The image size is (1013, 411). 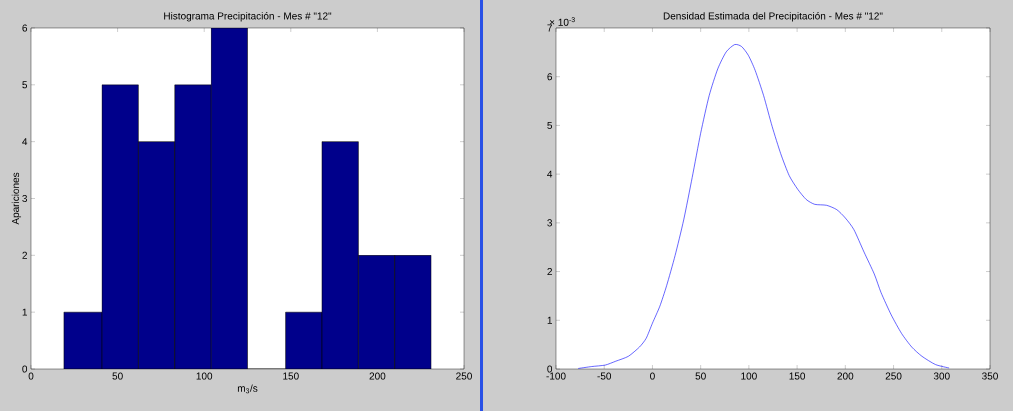 What do you see at coordinates (773, 17) in the screenshot?
I see `chart-title: Densidad Estimada del Precipitación - Mes # "12"` at bounding box center [773, 17].